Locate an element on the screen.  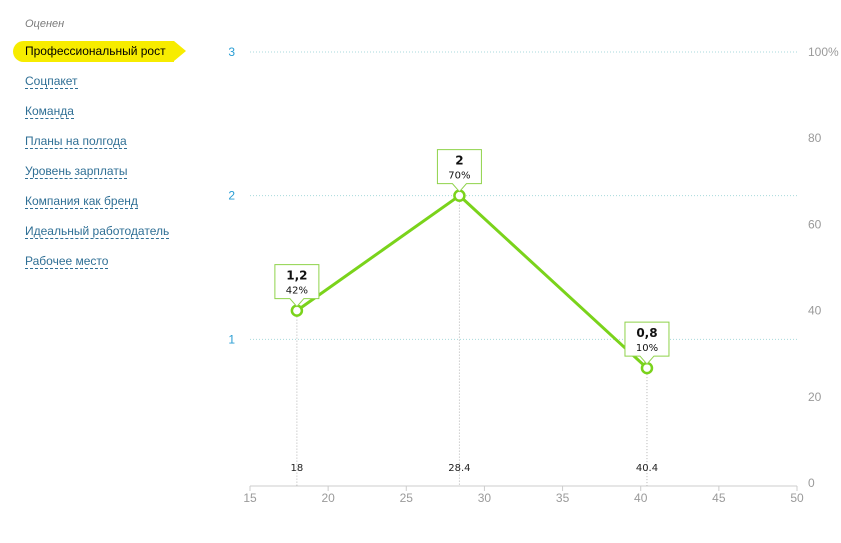
y-right-tick-label: 80 is located at coordinates (815, 138).